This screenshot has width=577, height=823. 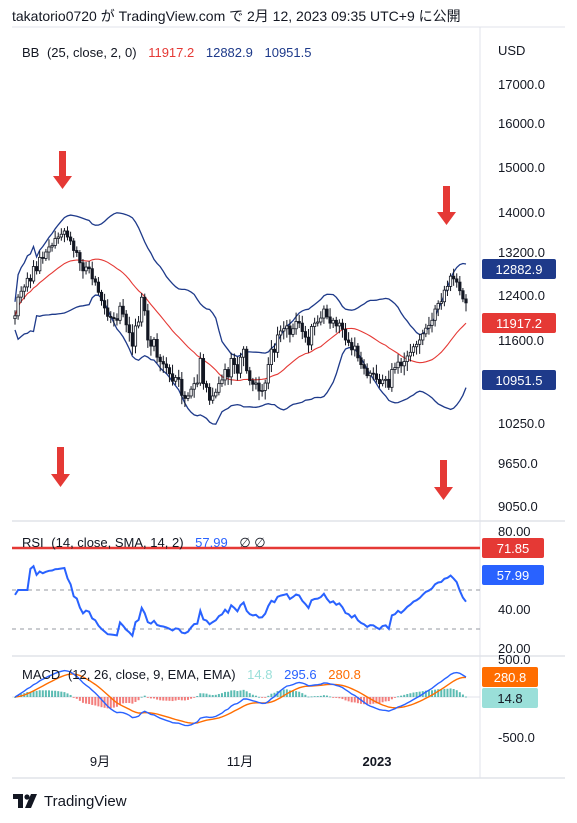 What do you see at coordinates (144, 542) in the screenshot?
I see `rsi-legend: RSI (14, close, SMA, 14, 2) 57.99 ∅ ∅` at bounding box center [144, 542].